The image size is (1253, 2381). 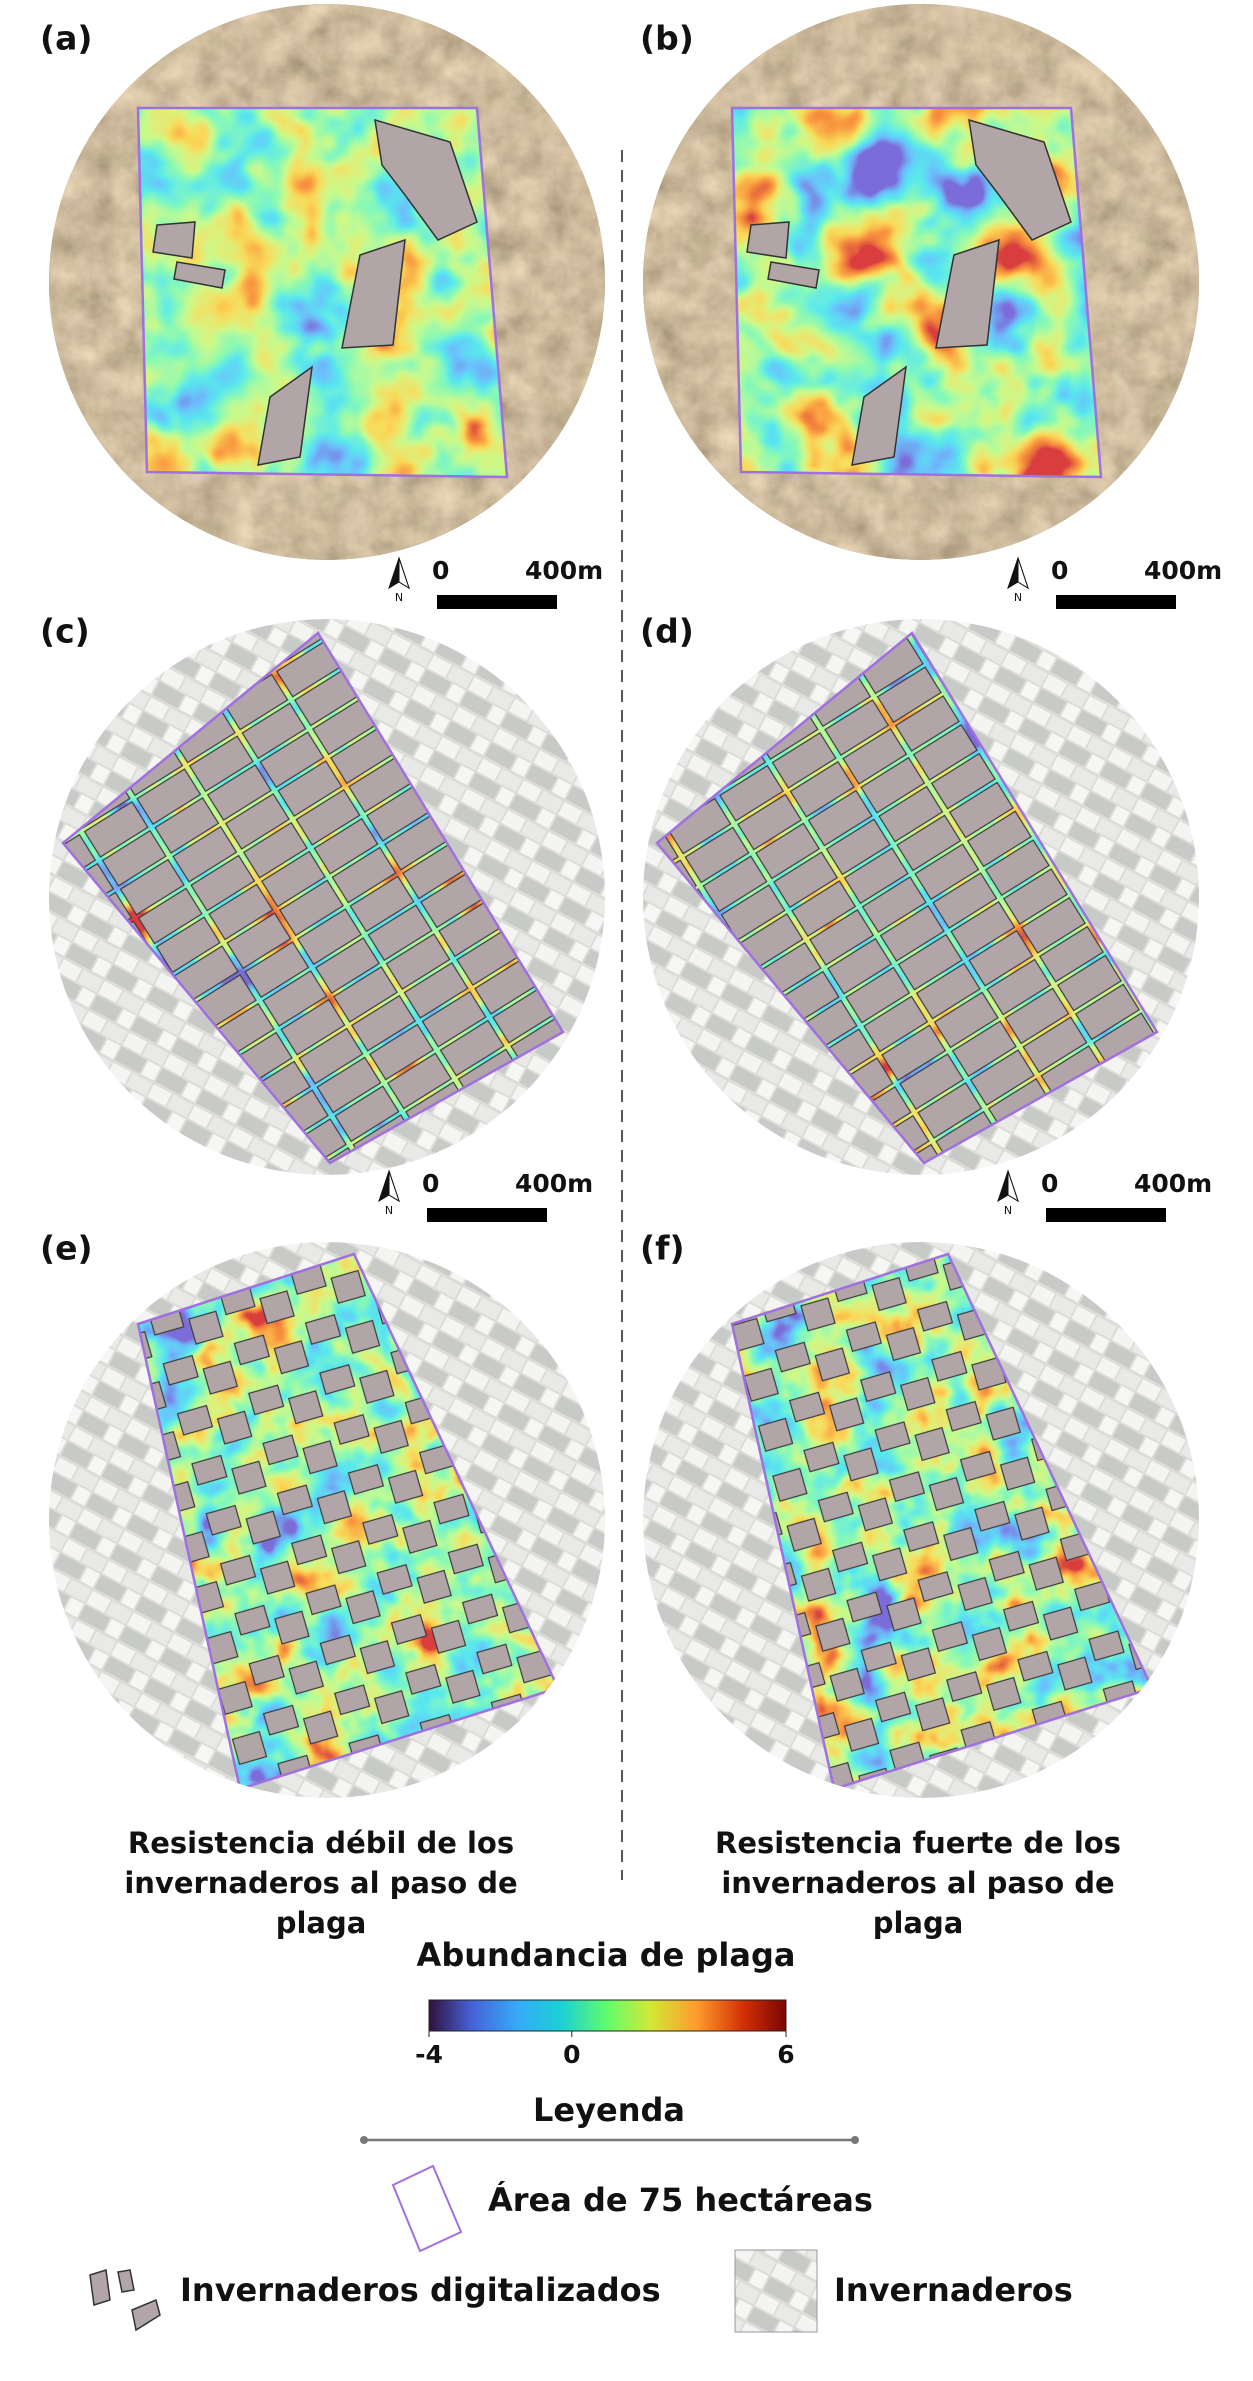 What do you see at coordinates (65, 631) in the screenshot?
I see `panel-label: (c)` at bounding box center [65, 631].